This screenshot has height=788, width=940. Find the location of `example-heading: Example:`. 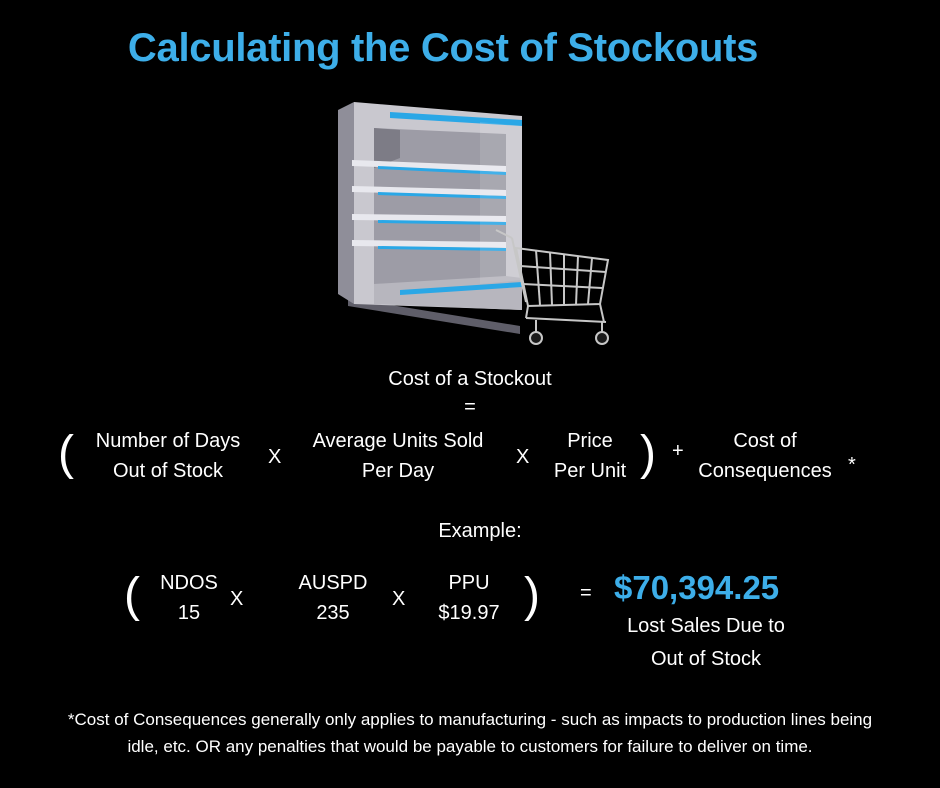

example-heading: Example: is located at coordinates (480, 531).